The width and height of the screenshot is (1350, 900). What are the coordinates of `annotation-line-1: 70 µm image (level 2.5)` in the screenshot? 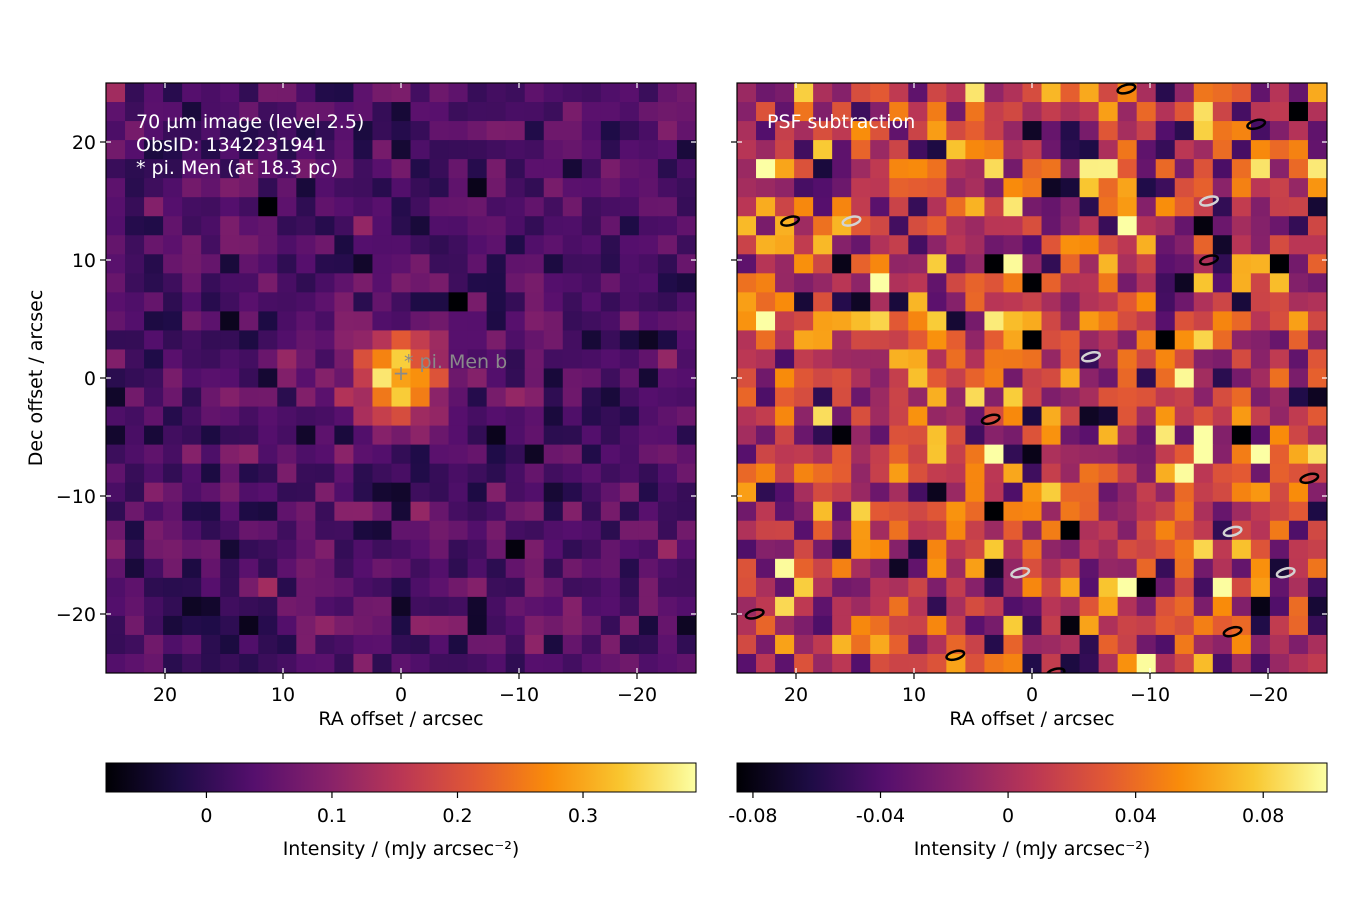 It's located at (250, 122).